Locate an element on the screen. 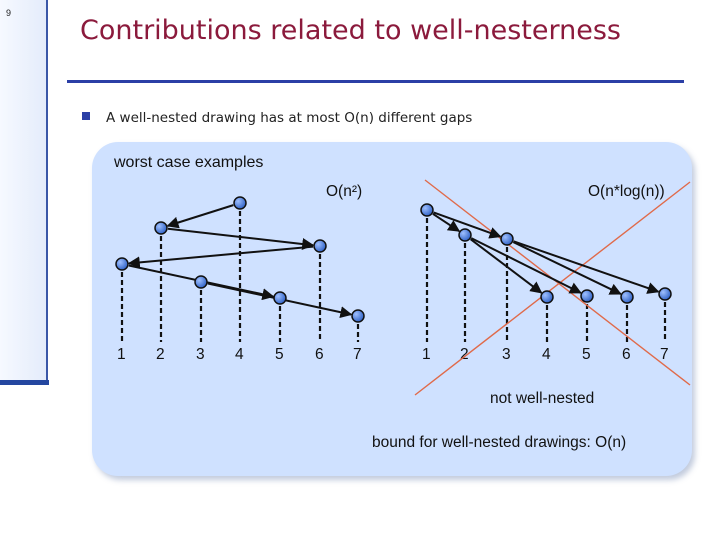  left-decor-bar-foot is located at coordinates (24, 382).